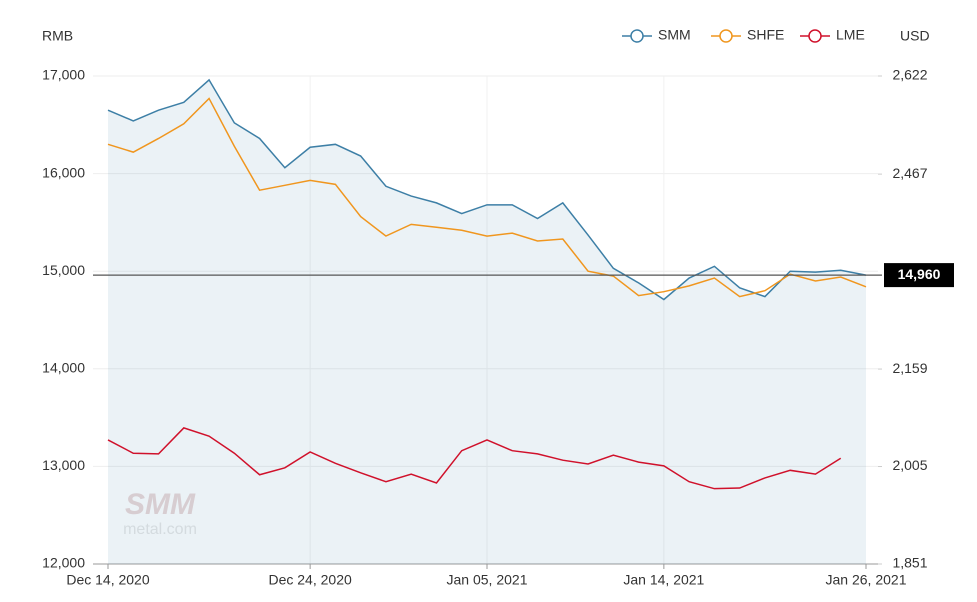  Describe the element at coordinates (63, 563) in the screenshot. I see `y-tick-label: 12,000` at that location.